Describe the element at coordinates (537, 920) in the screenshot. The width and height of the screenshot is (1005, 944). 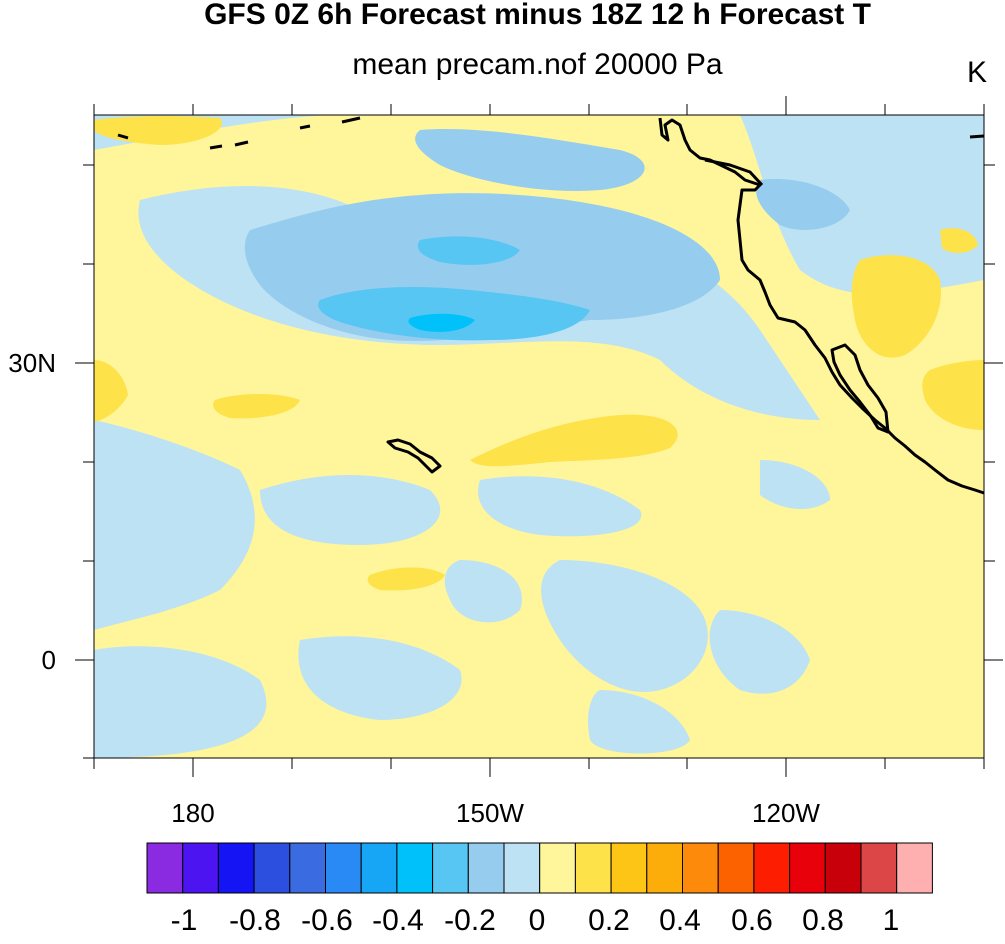
I see `colorbar-label: 0` at that location.